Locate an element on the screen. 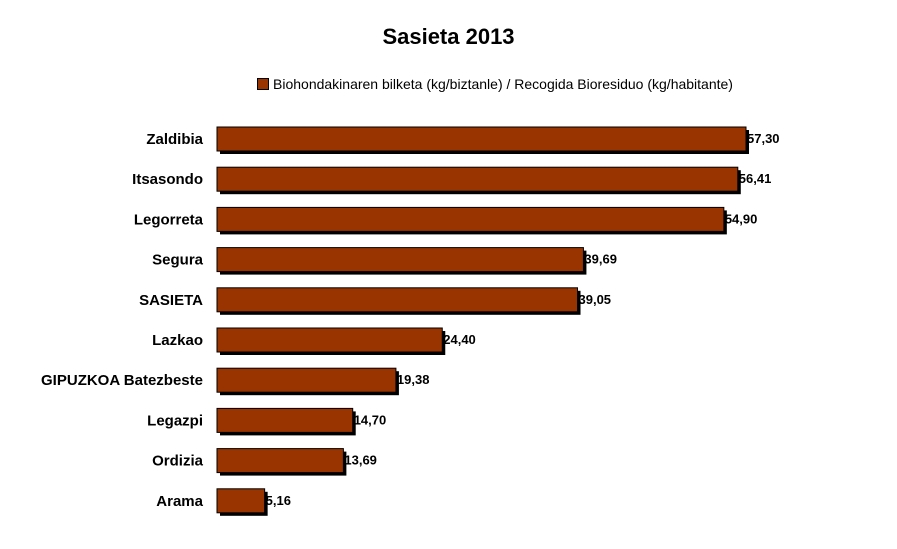  data-label: 14,70 is located at coordinates (370, 419).